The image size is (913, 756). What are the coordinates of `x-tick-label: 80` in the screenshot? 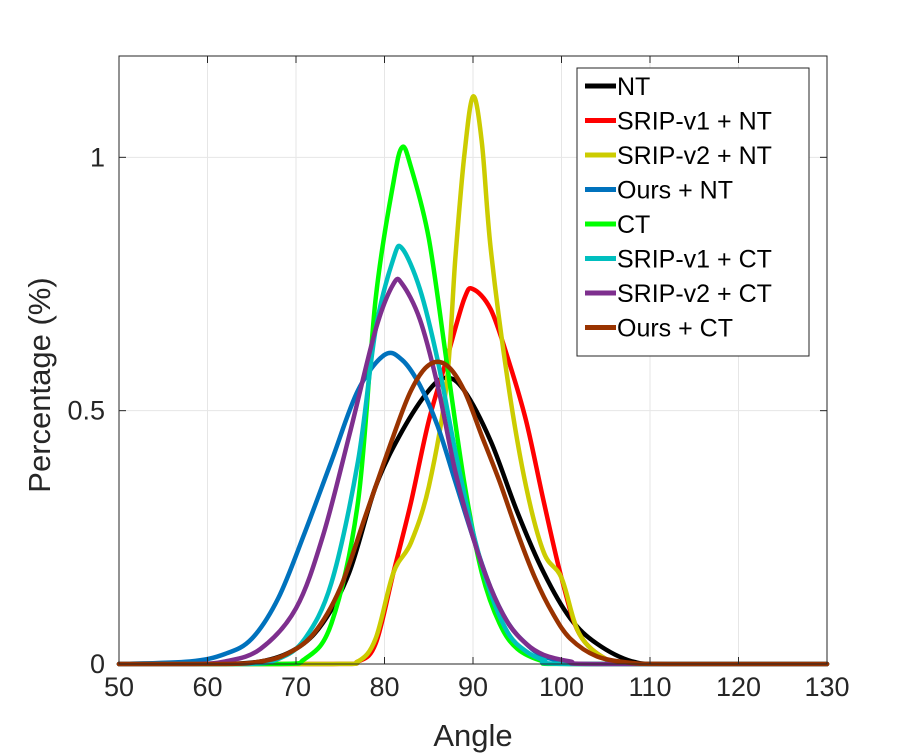 It's located at (384, 687).